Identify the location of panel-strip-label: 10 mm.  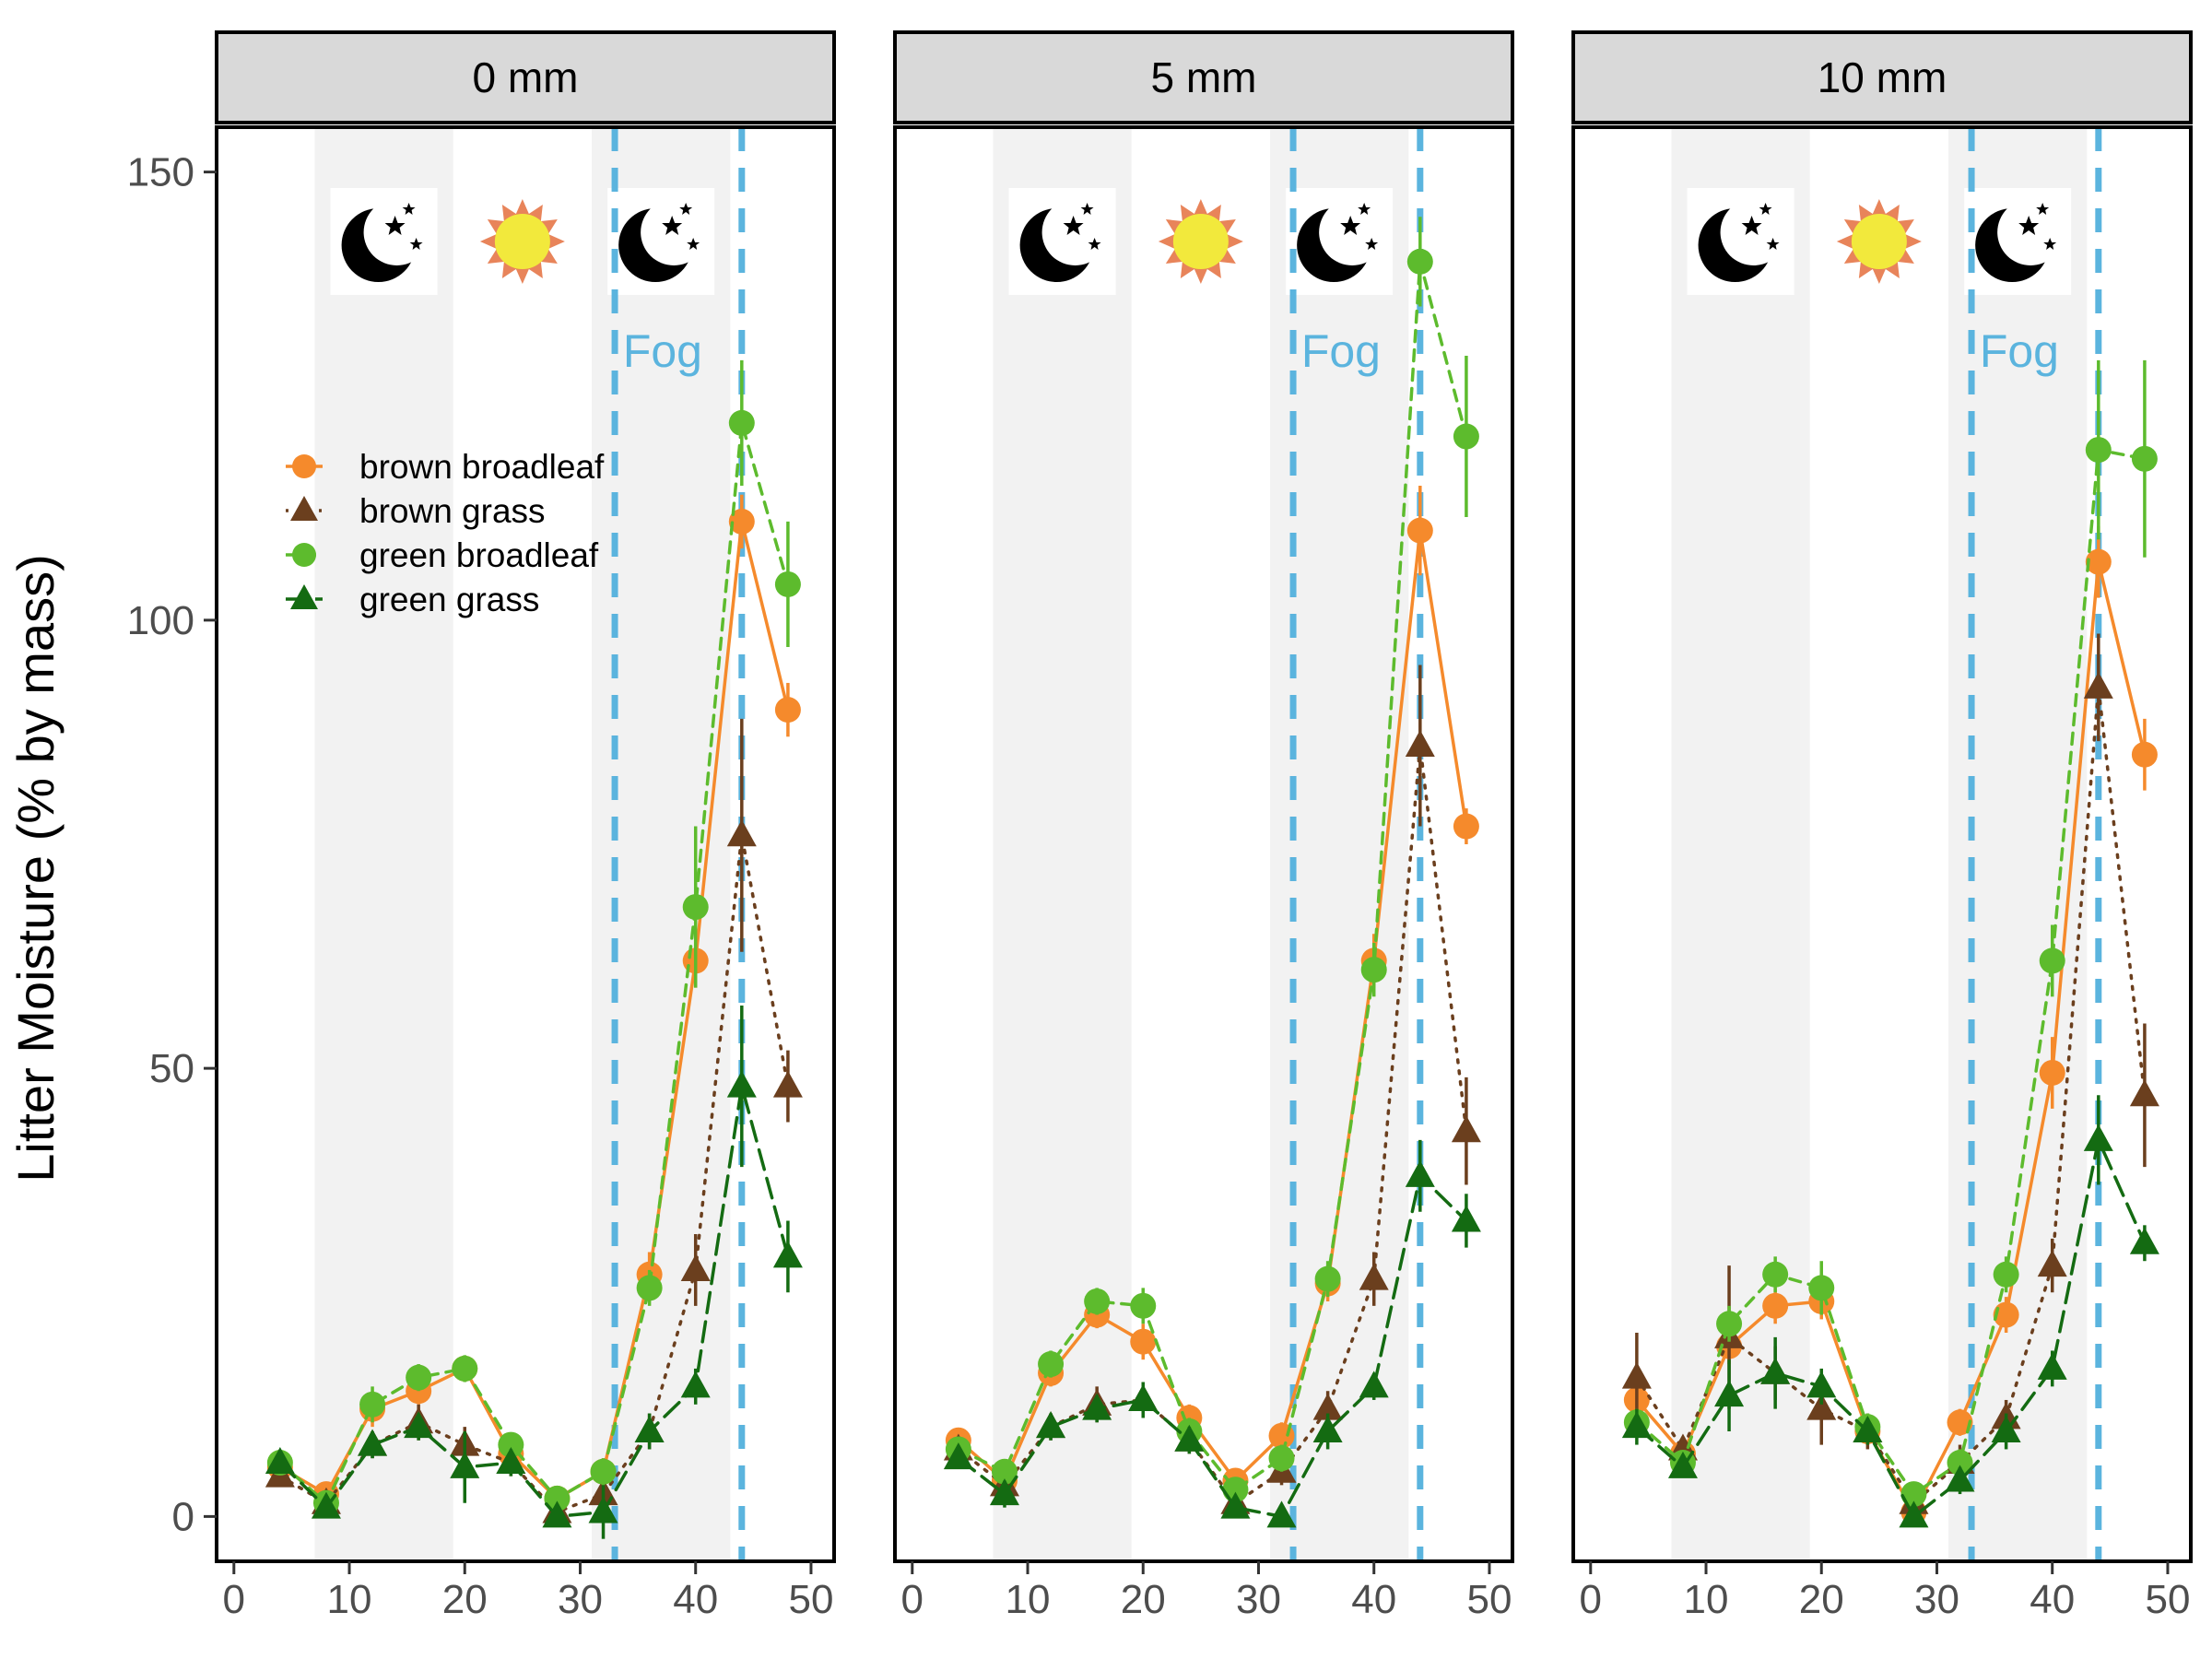
(1882, 77).